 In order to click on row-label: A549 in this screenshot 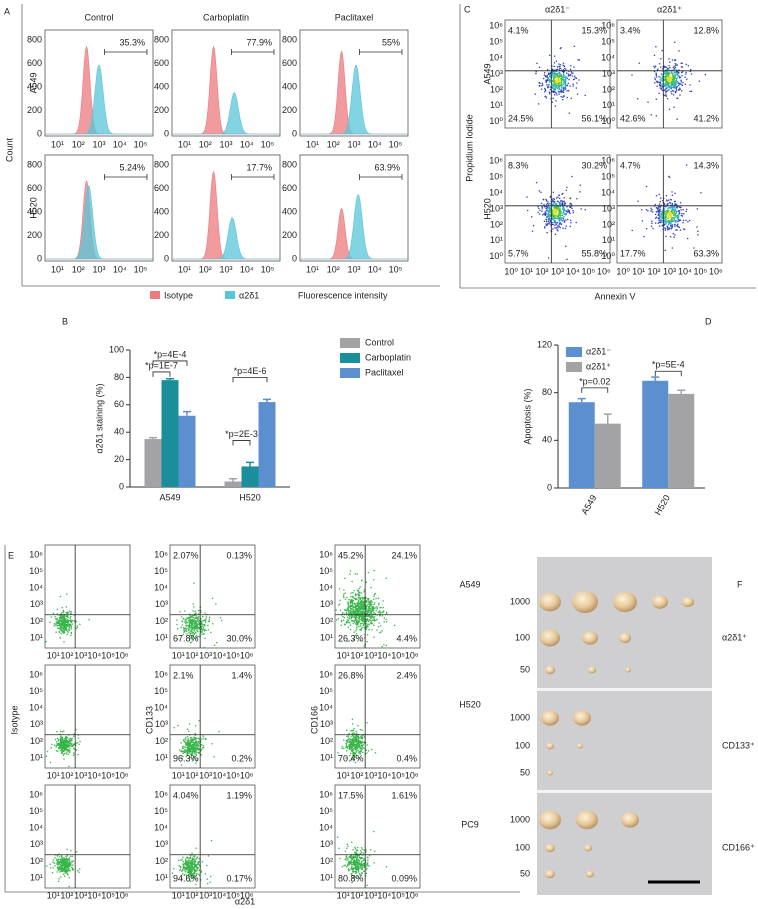, I will do `click(469, 584)`.